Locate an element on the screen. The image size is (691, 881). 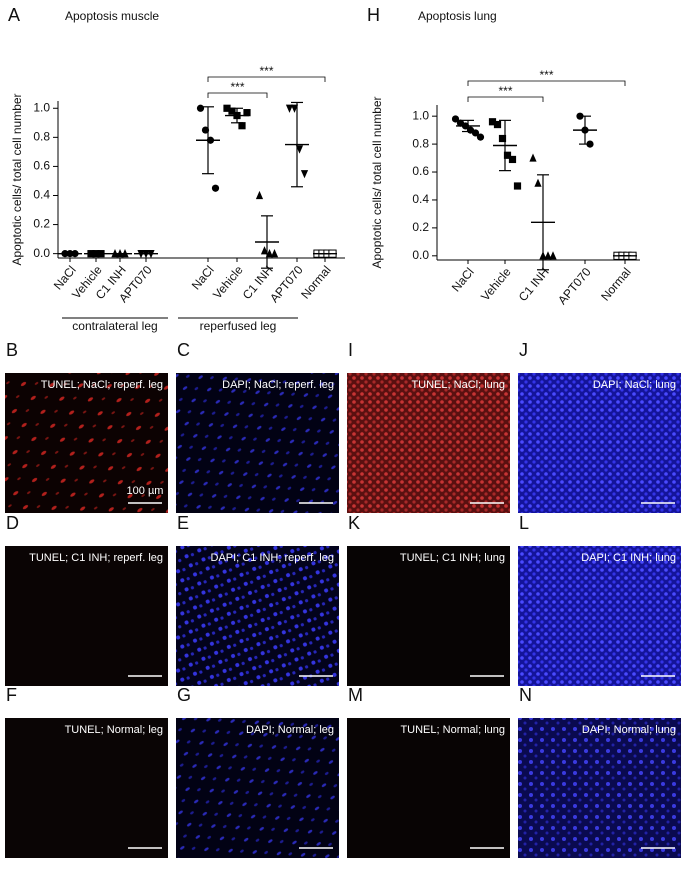
micrograph-caption: DAPI; Normal; leg is located at coordinates (290, 730).